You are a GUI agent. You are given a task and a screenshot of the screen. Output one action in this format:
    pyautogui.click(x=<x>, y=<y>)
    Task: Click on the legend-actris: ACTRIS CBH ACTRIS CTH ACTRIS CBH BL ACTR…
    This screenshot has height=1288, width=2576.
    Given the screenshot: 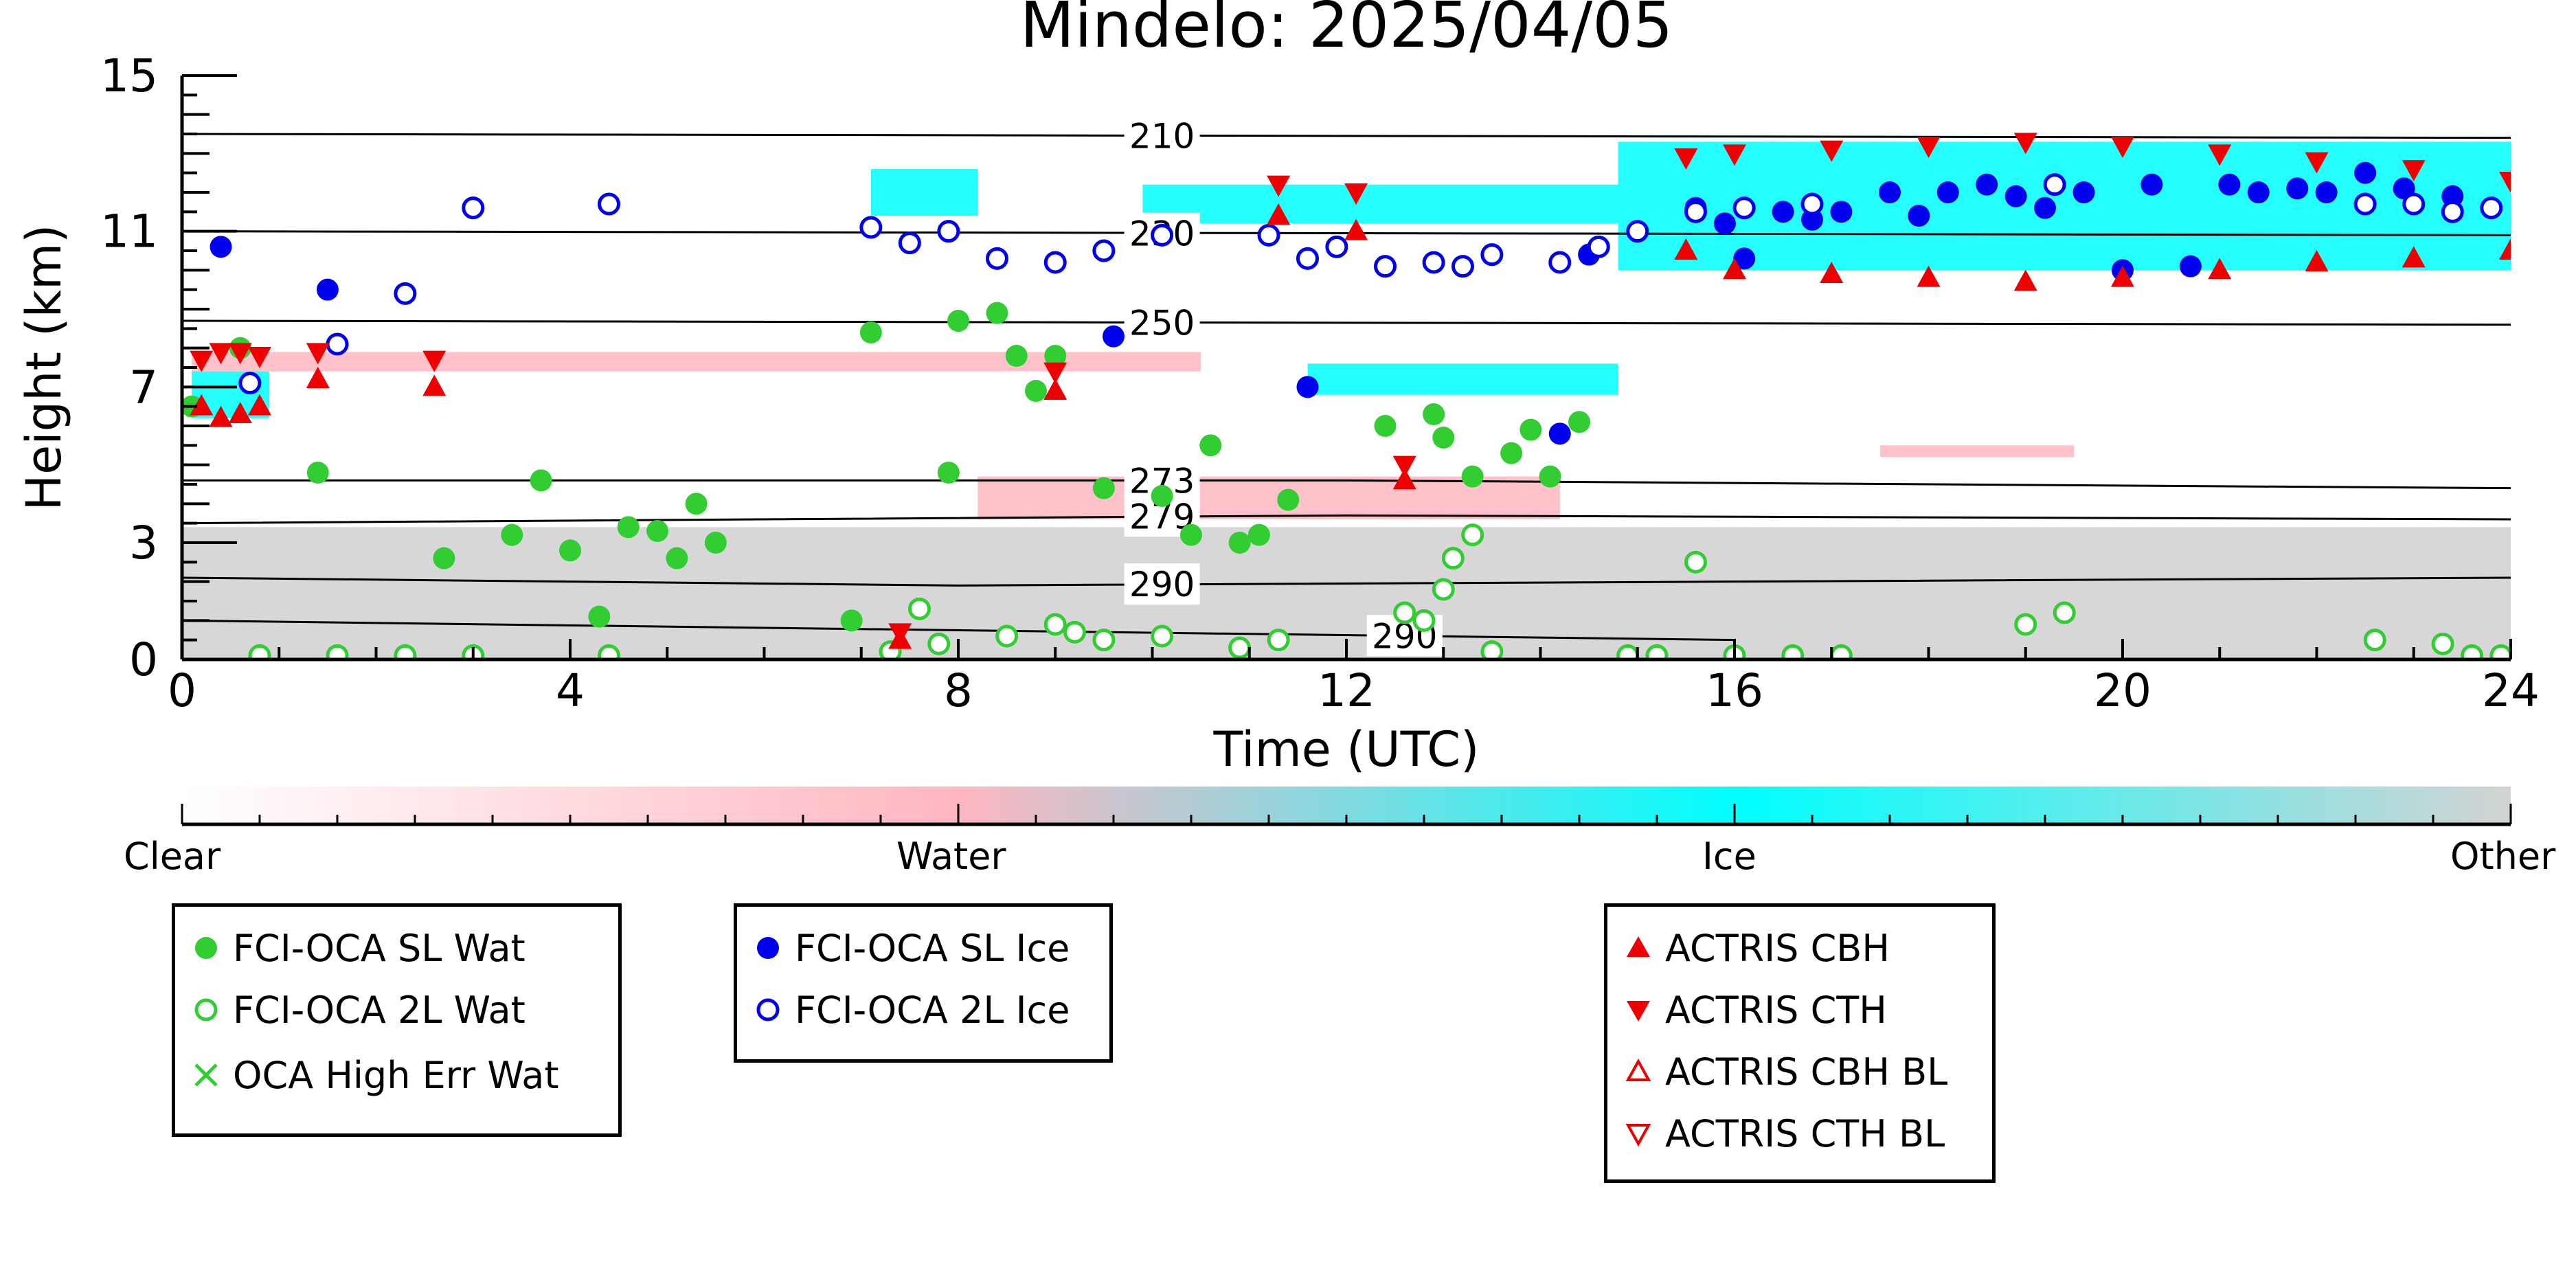 What is the action you would take?
    pyautogui.click(x=1800, y=1043)
    